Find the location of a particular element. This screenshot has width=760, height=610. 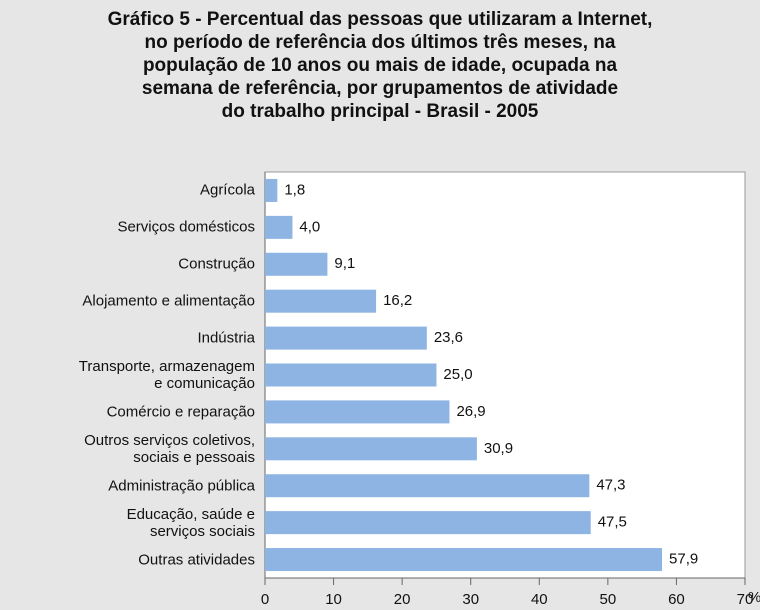

y-tick-label: Indústria is located at coordinates (226, 338).